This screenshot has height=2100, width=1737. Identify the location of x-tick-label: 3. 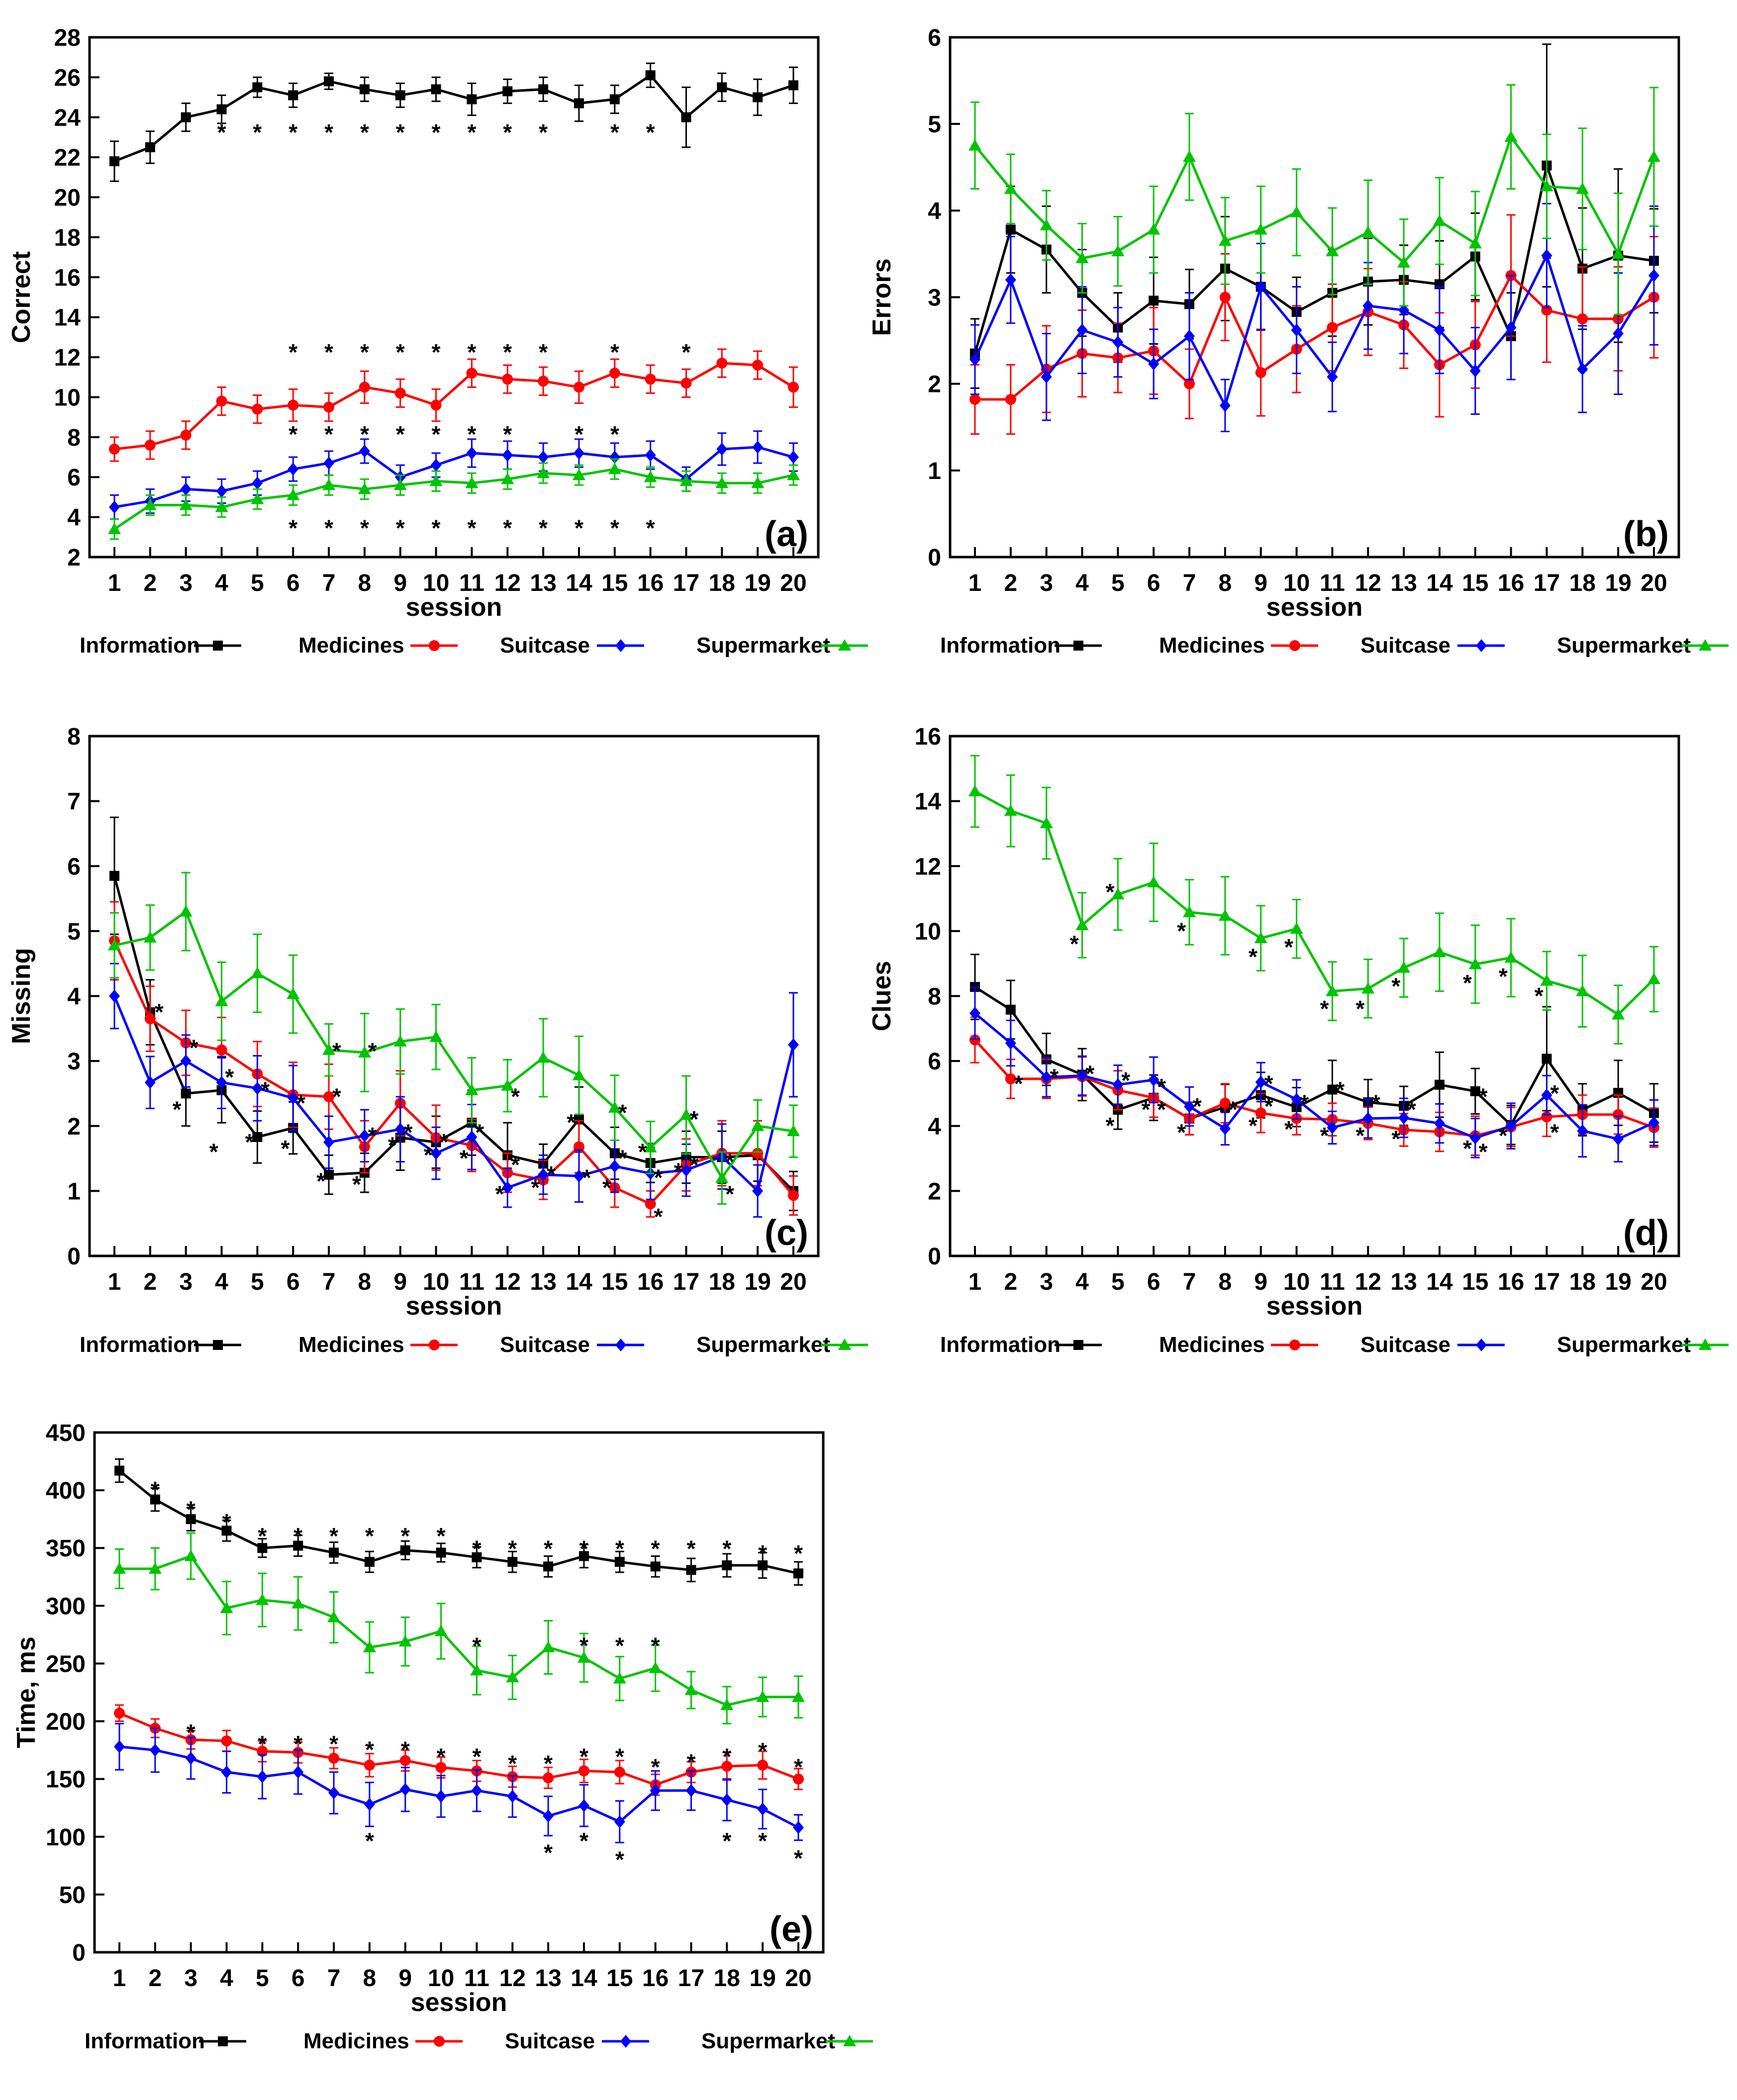
(190, 1978).